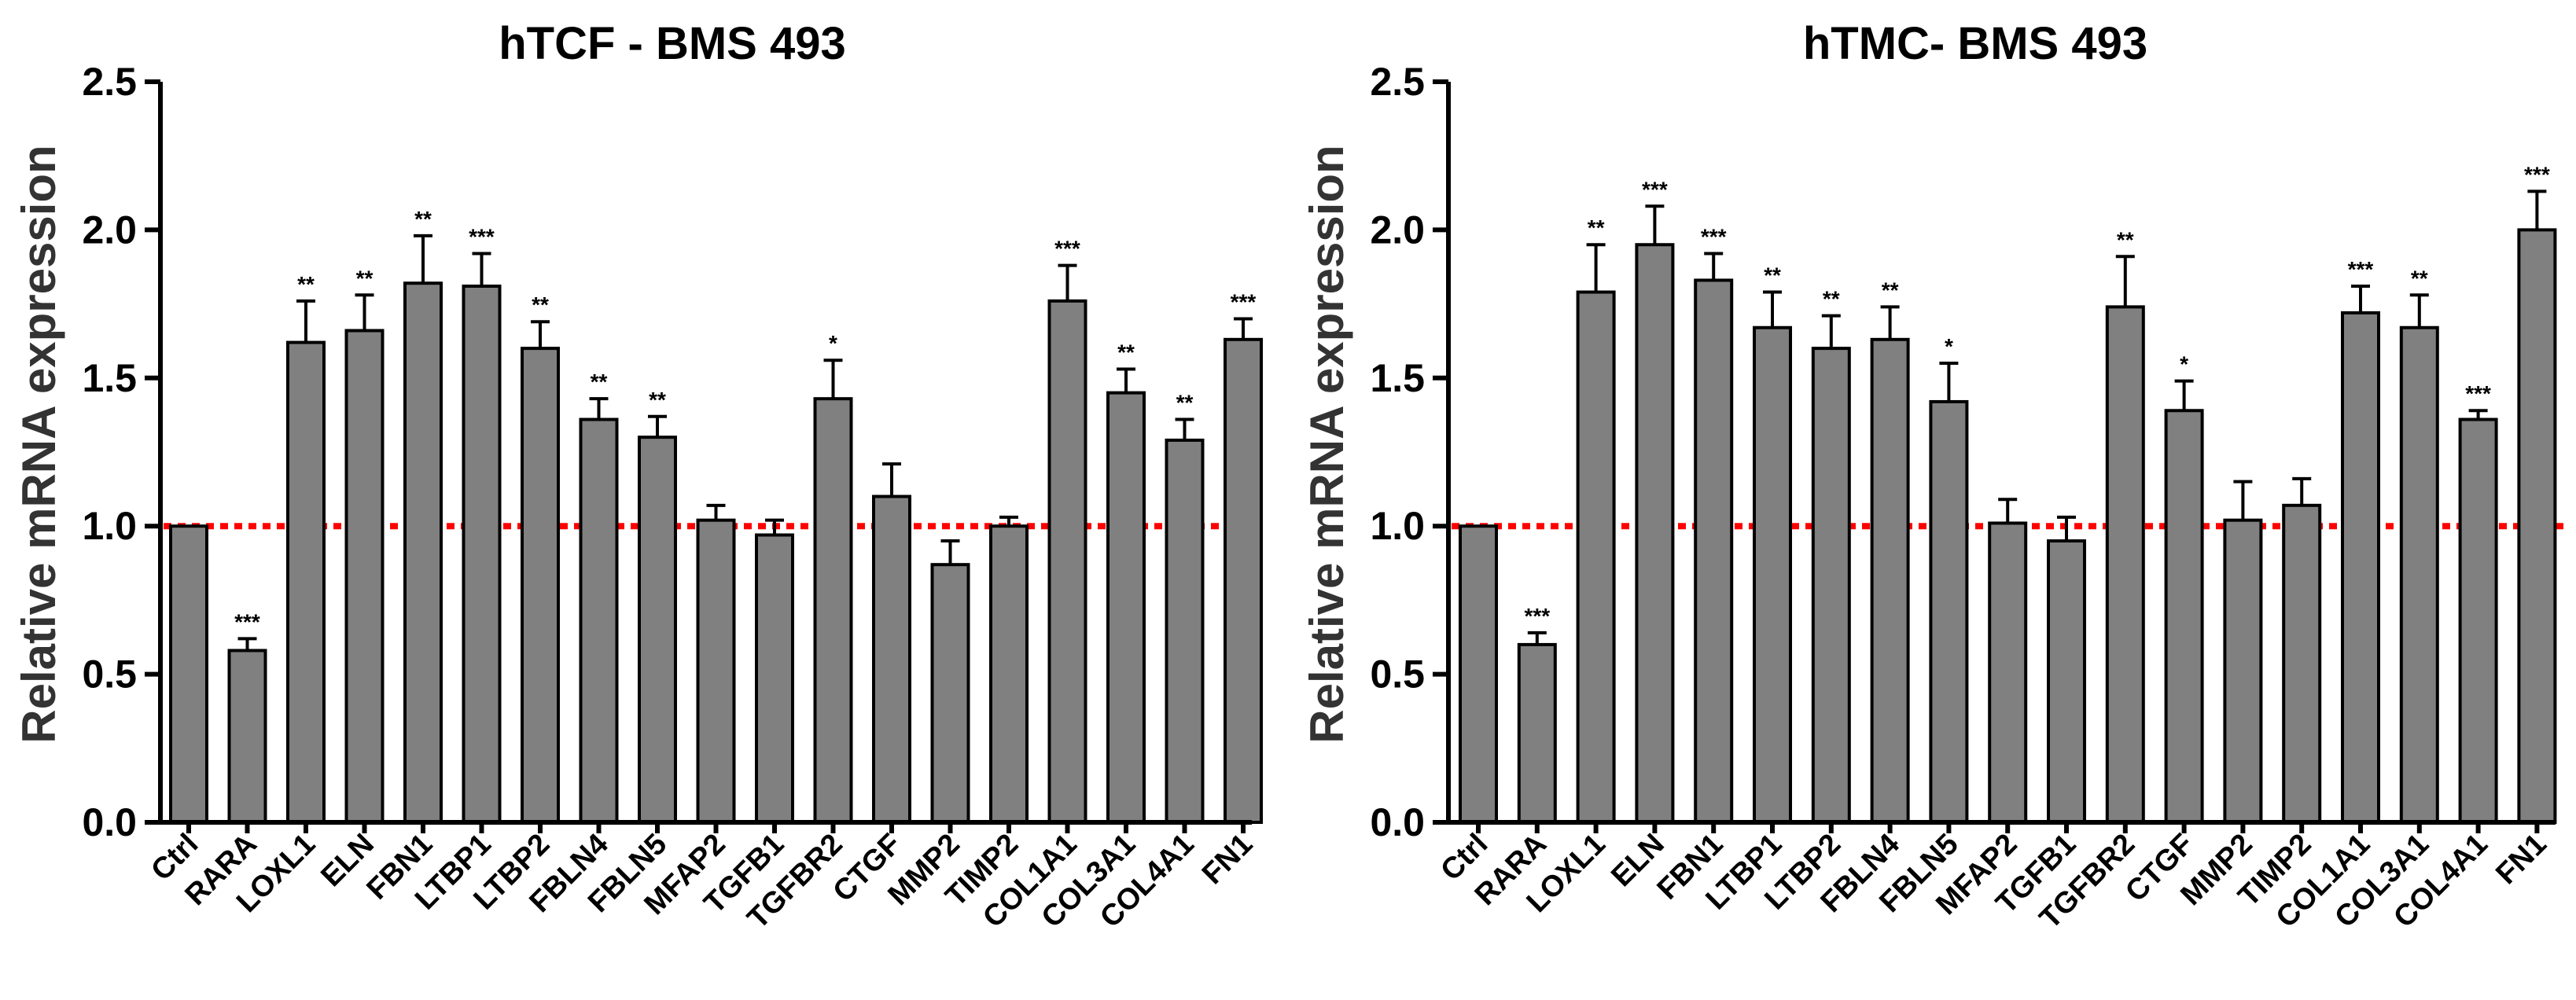  I want to click on bar-group-col4a1: ***, so click(2478, 602).